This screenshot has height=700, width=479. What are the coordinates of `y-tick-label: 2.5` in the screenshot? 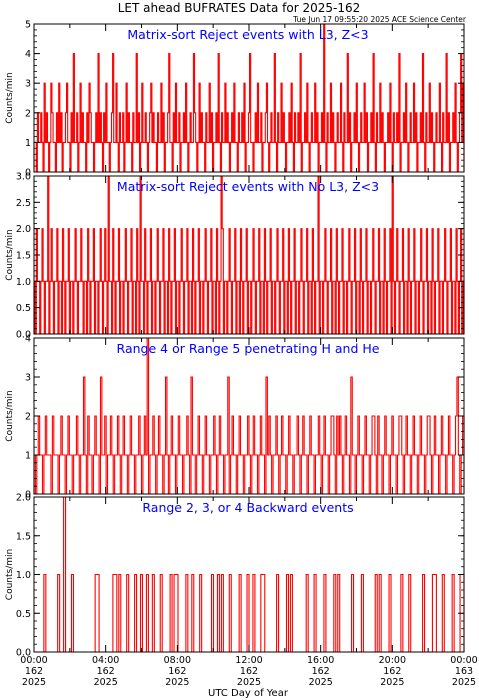 It's located at (23, 203).